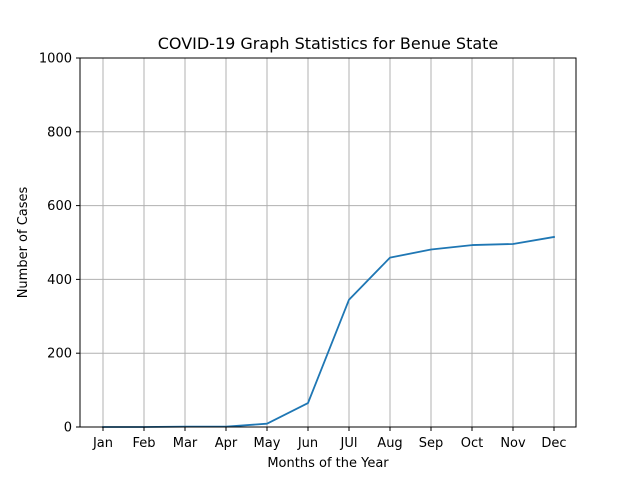 The height and width of the screenshot is (484, 640). Describe the element at coordinates (328, 463) in the screenshot. I see `x-axis-label: Months of the Year` at that location.